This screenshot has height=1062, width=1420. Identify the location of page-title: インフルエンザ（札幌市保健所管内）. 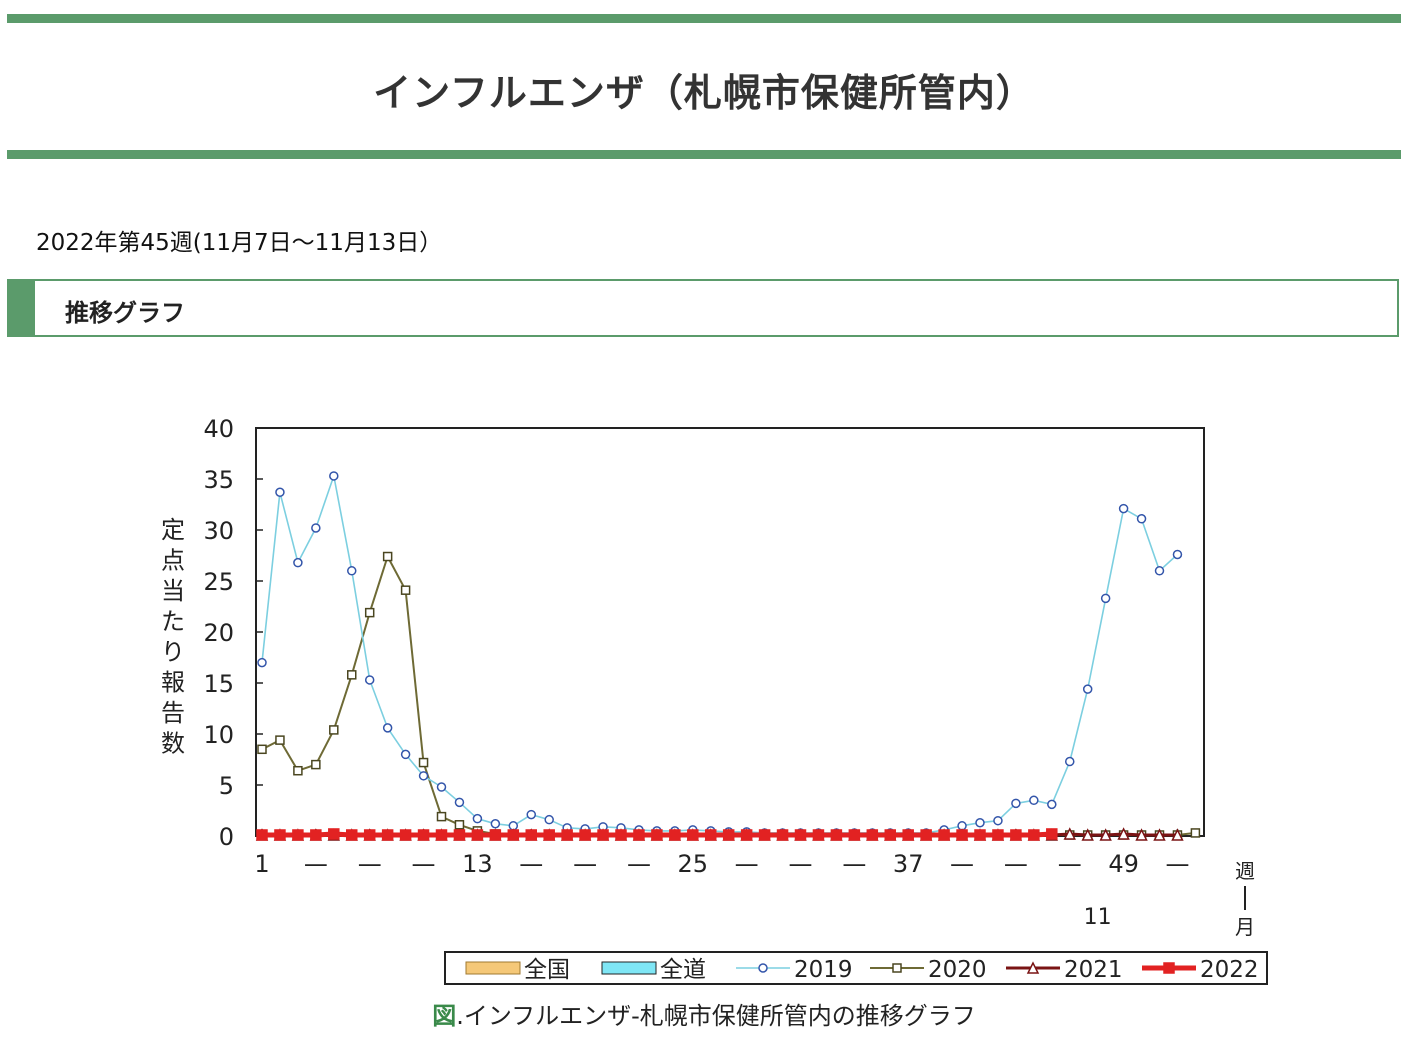
(704, 93).